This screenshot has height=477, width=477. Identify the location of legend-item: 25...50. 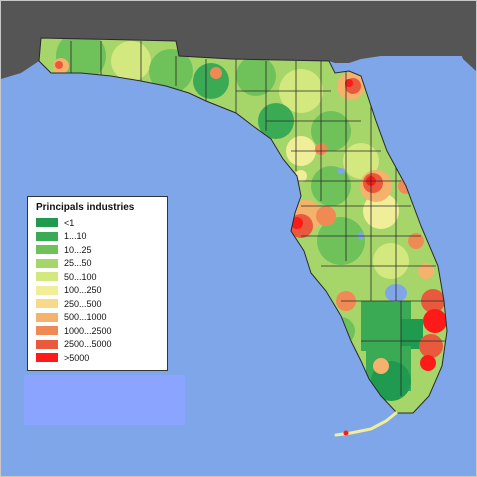
(98, 264).